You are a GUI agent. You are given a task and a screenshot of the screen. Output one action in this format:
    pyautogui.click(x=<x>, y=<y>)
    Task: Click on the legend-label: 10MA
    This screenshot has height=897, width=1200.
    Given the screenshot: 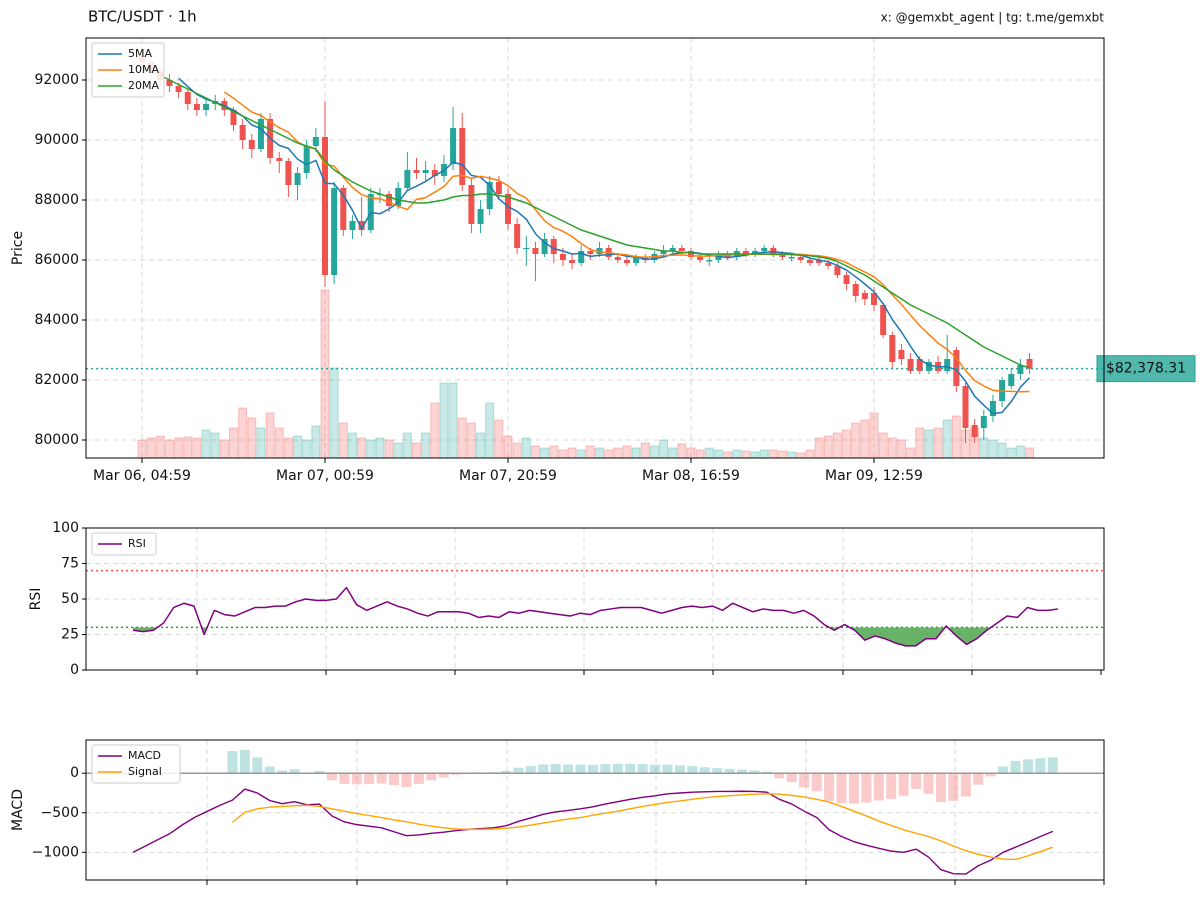 What is the action you would take?
    pyautogui.click(x=143, y=69)
    